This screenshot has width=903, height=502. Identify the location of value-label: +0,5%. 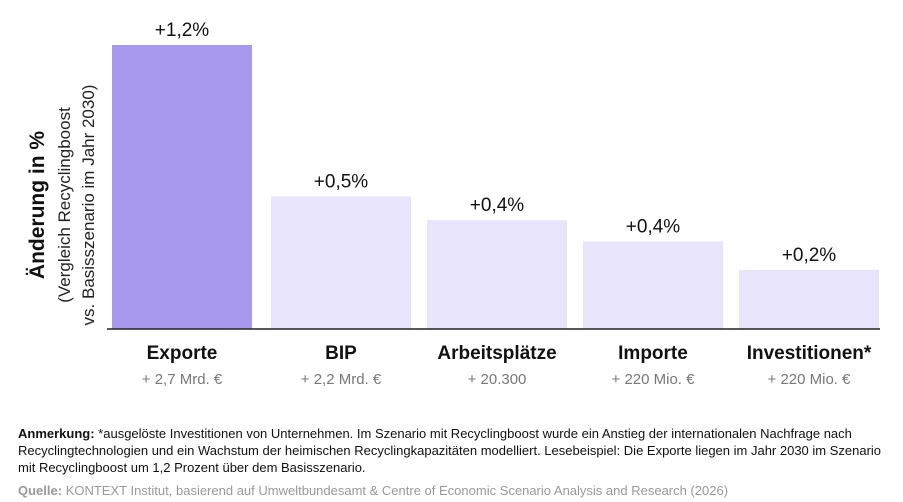
(341, 181).